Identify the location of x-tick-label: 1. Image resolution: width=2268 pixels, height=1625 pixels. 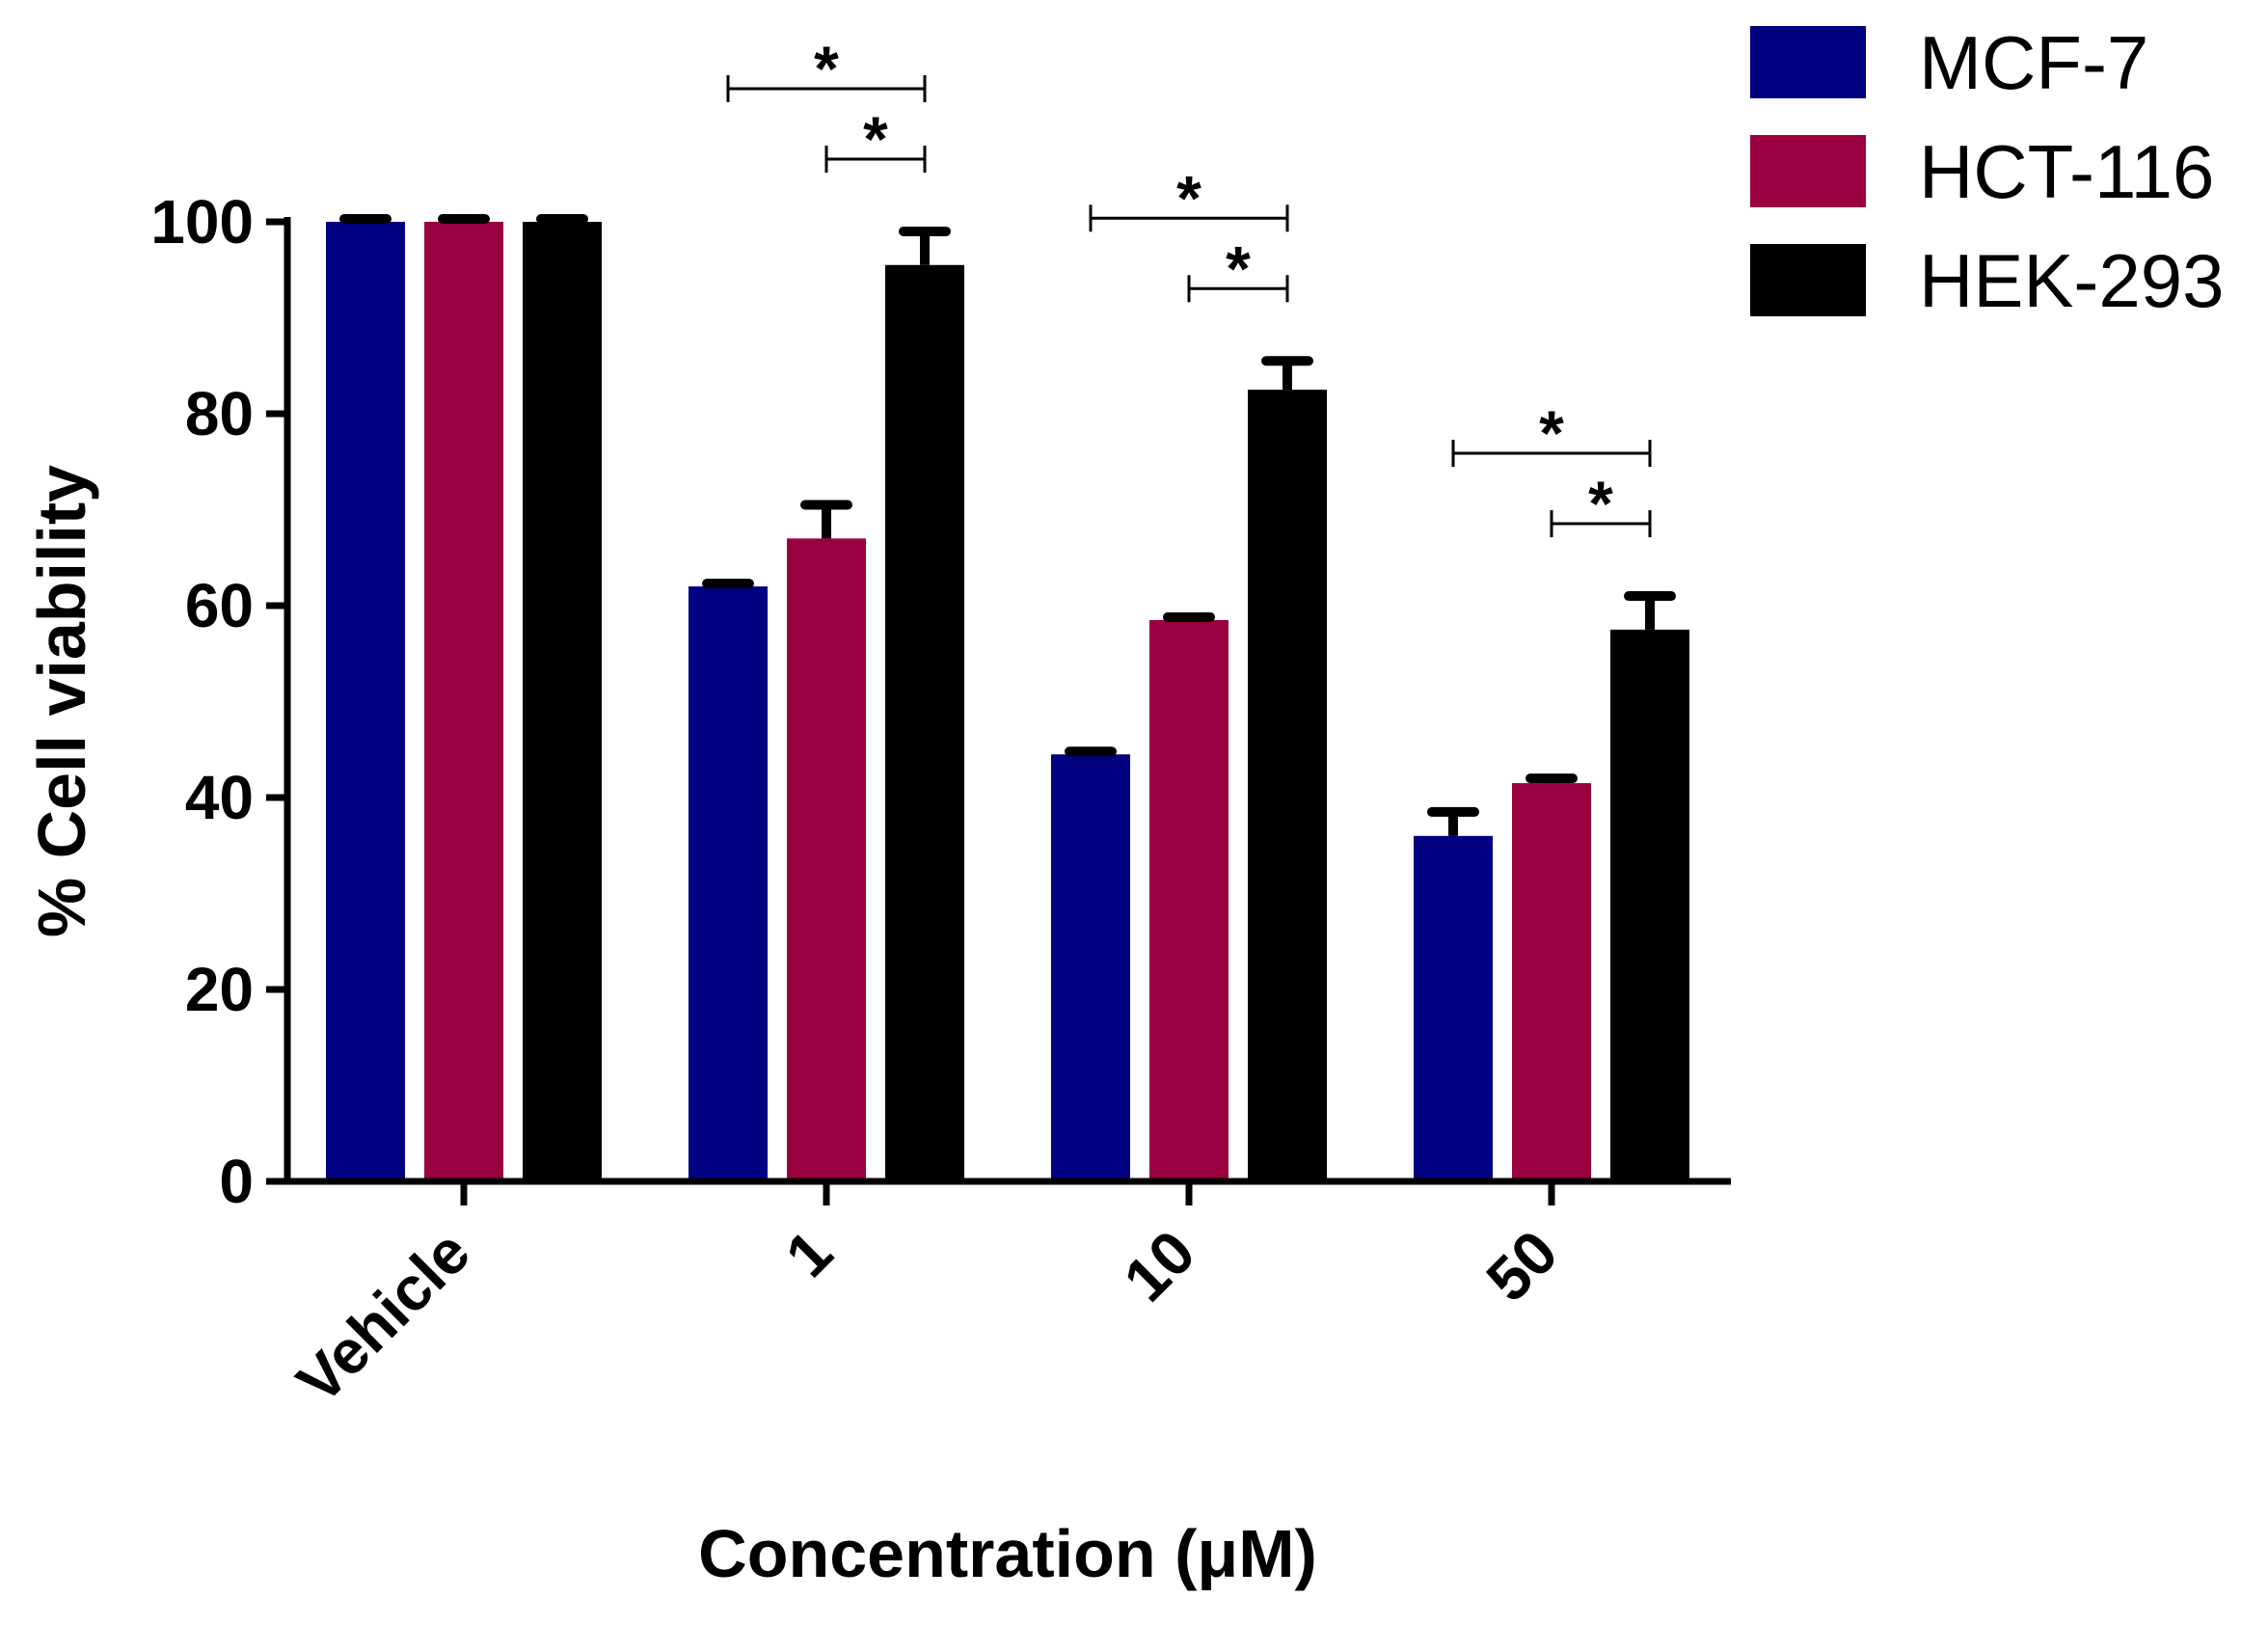
(809, 1253).